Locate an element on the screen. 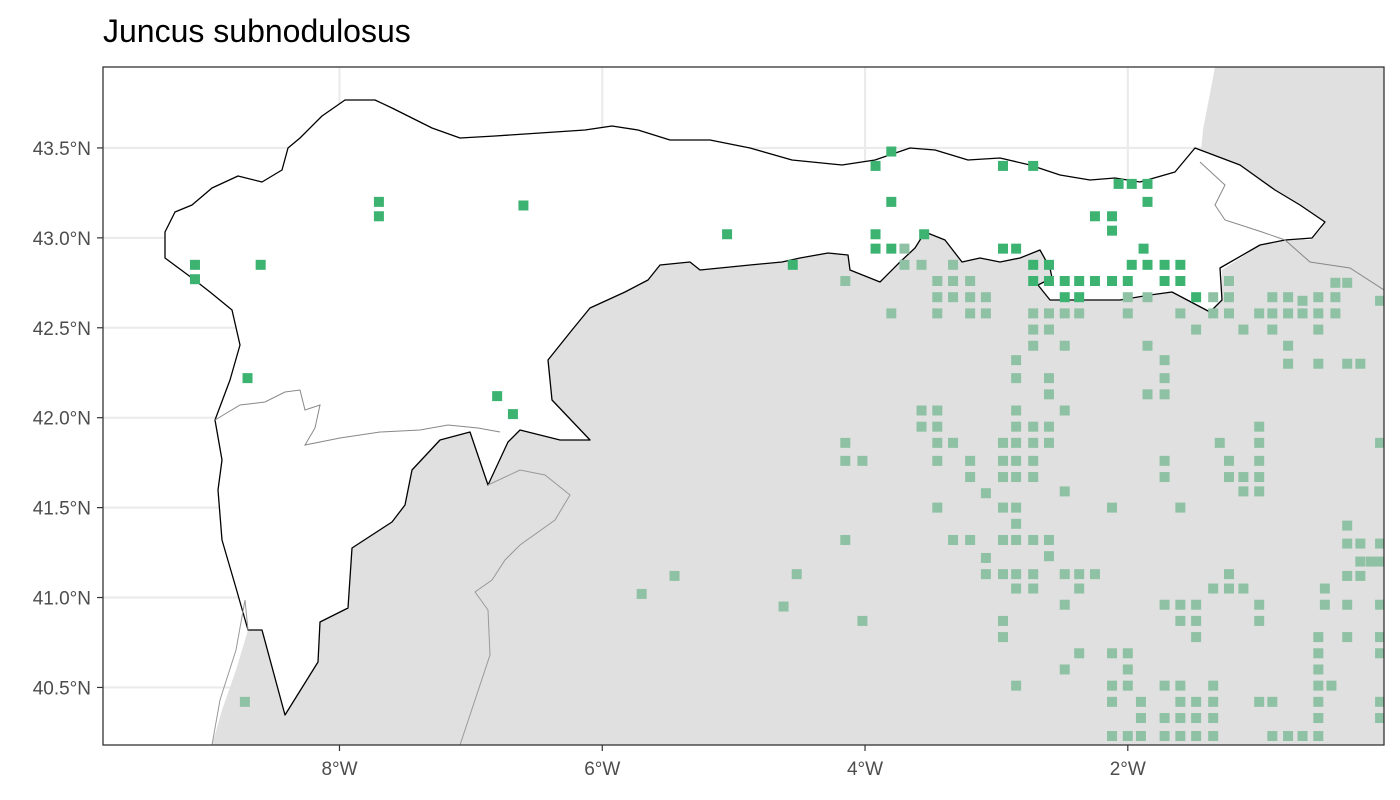  x-tick-label: 4°W is located at coordinates (865, 769).